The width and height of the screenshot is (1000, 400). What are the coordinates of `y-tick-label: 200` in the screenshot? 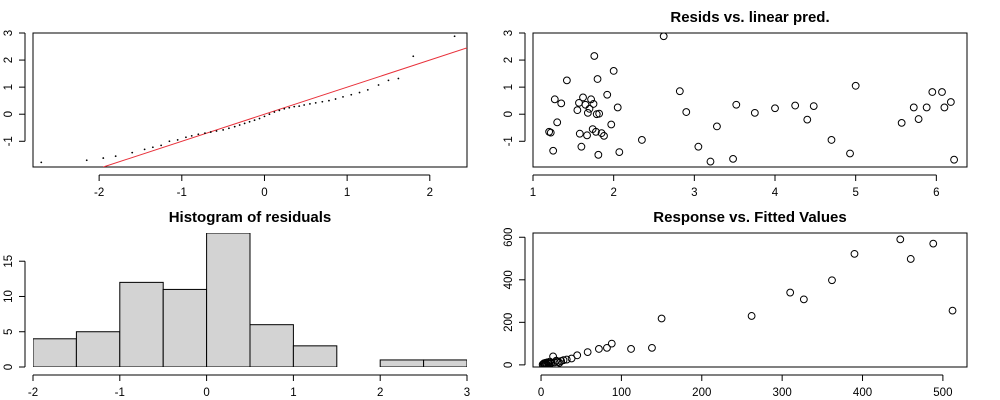 It's located at (509, 322).